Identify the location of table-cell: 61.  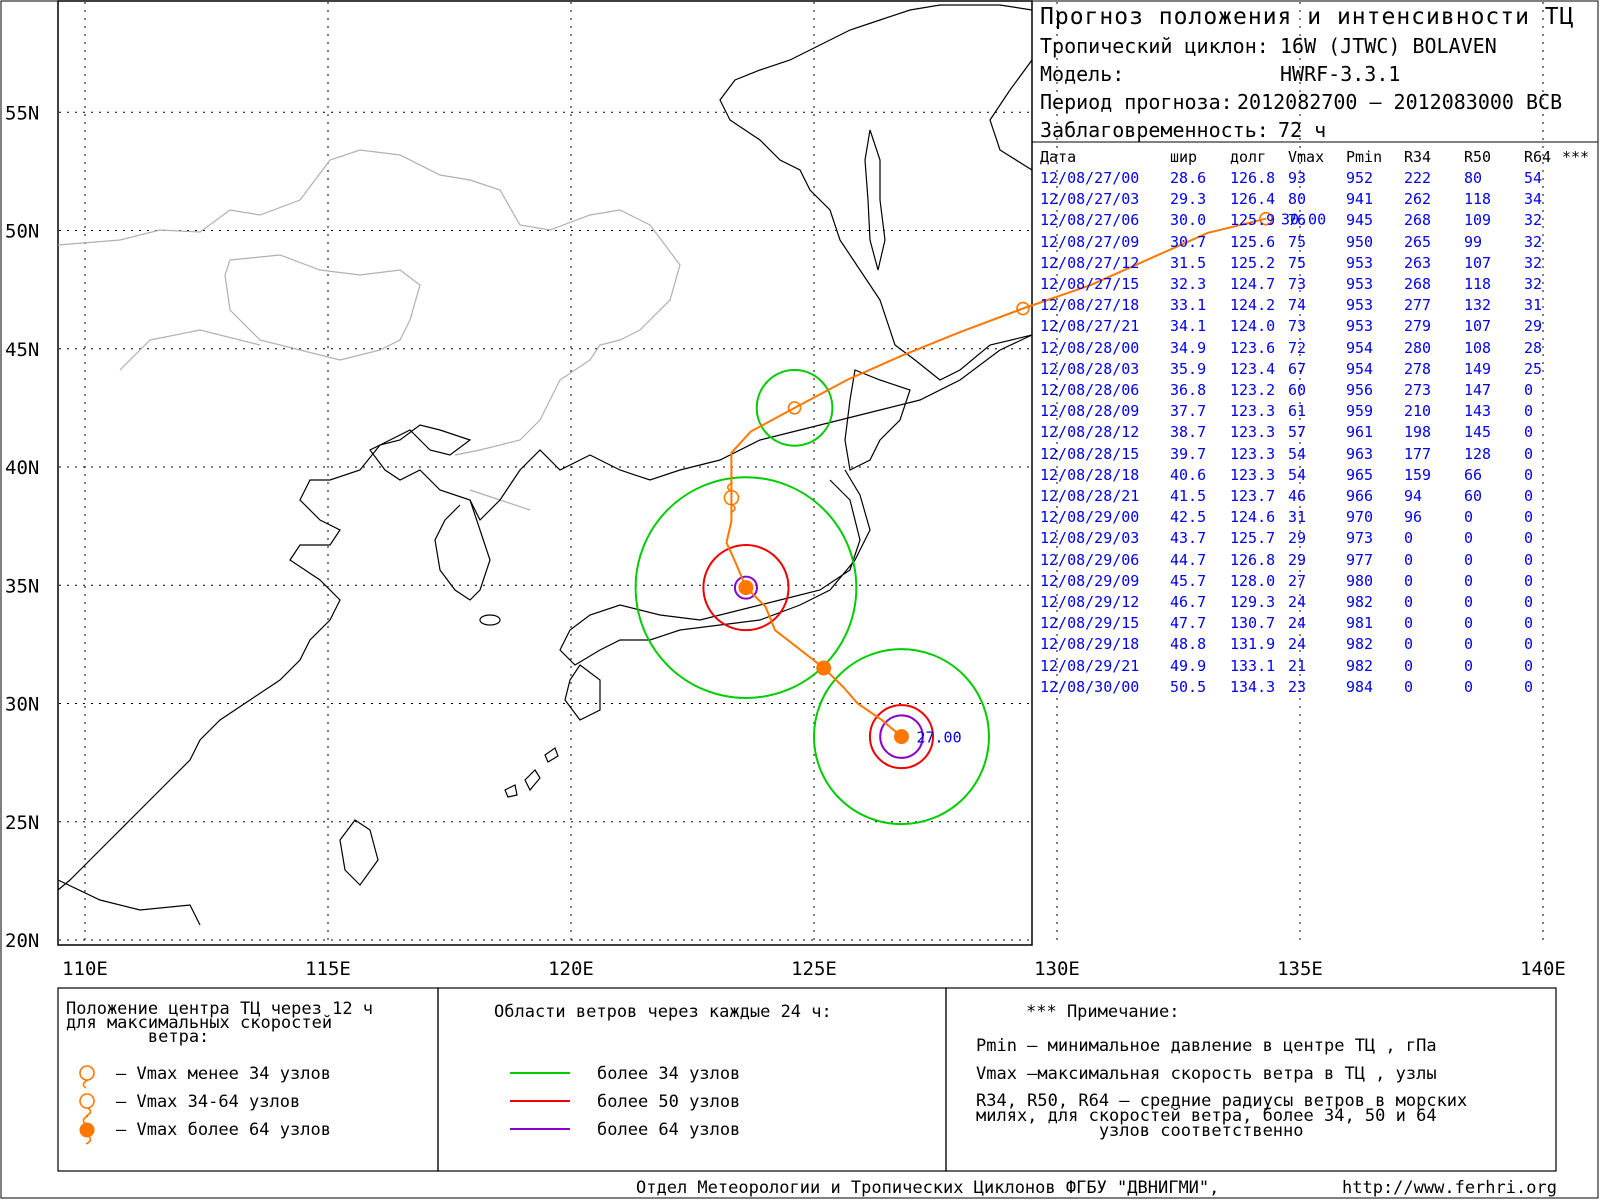
(1297, 411).